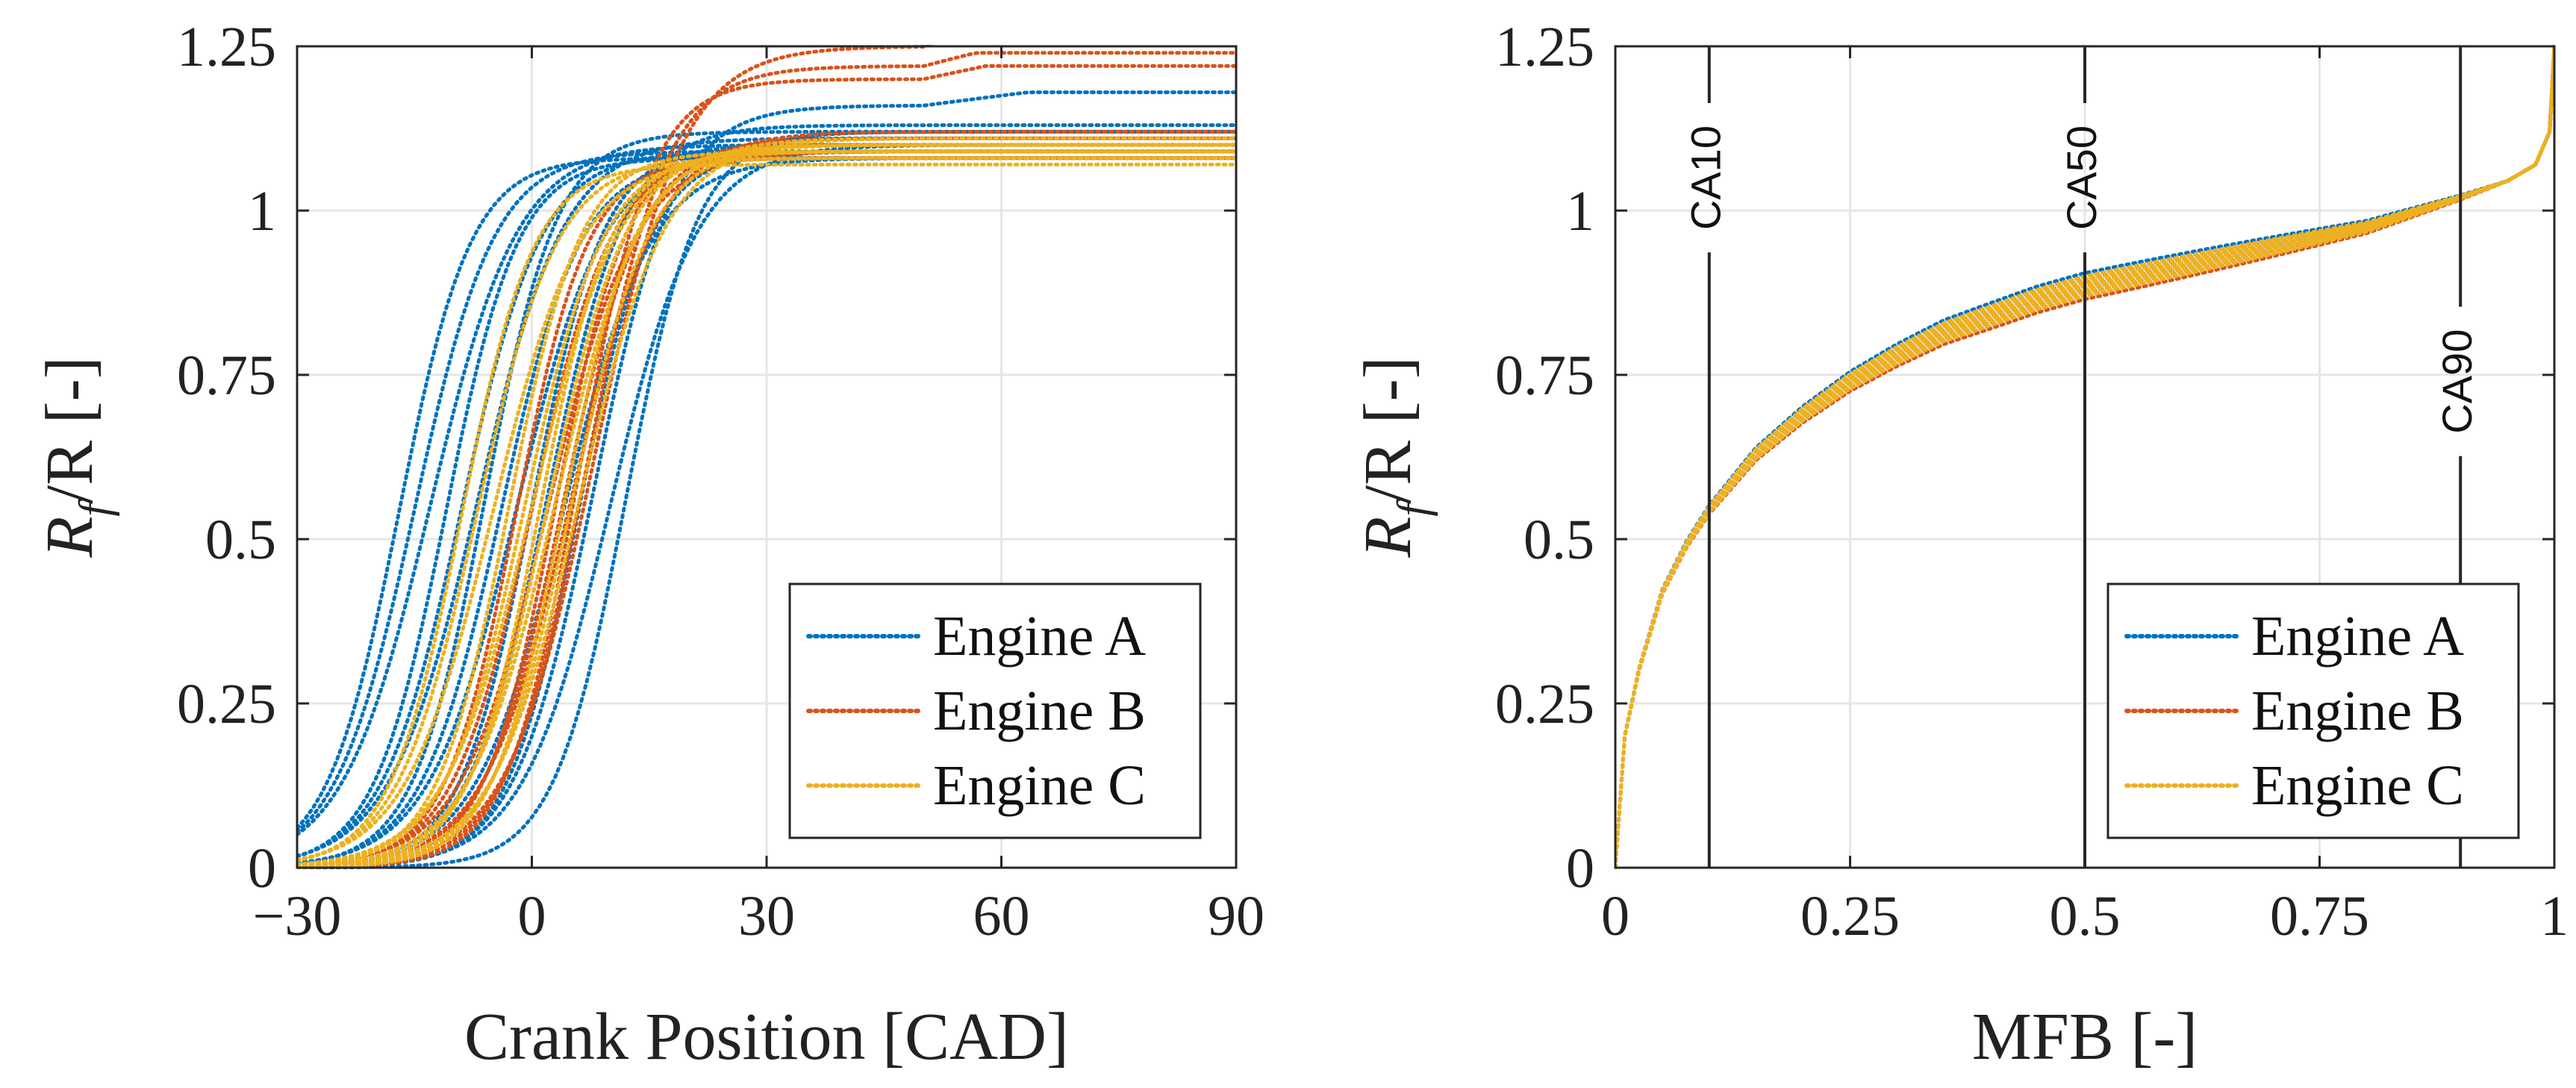 Image resolution: width=2576 pixels, height=1088 pixels. I want to click on marker-label-ca10: CA10, so click(1706, 177).